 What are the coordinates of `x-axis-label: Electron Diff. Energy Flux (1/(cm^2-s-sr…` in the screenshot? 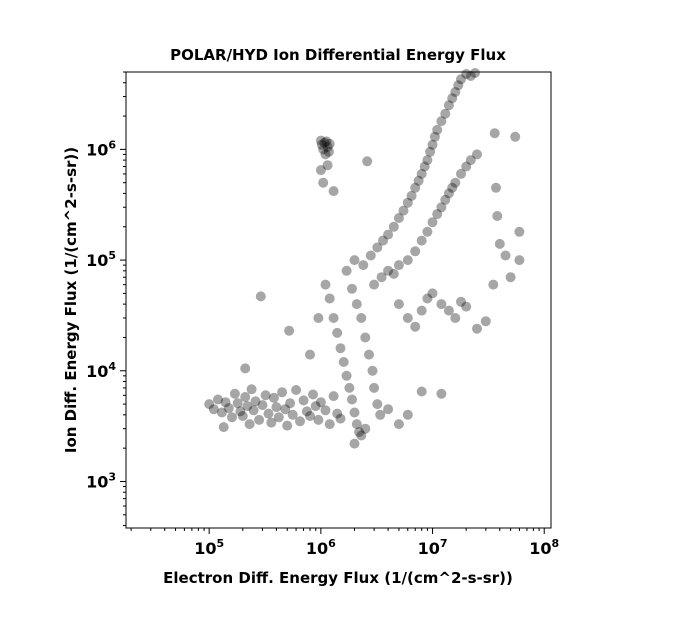 It's located at (338, 578).